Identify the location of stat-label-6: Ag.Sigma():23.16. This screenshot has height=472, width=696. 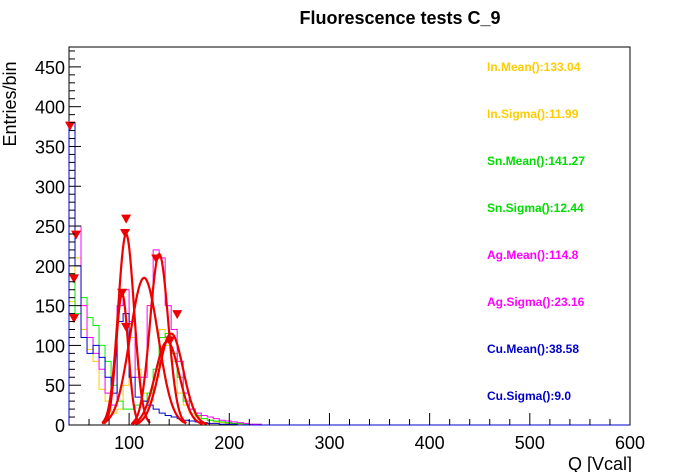
(536, 302).